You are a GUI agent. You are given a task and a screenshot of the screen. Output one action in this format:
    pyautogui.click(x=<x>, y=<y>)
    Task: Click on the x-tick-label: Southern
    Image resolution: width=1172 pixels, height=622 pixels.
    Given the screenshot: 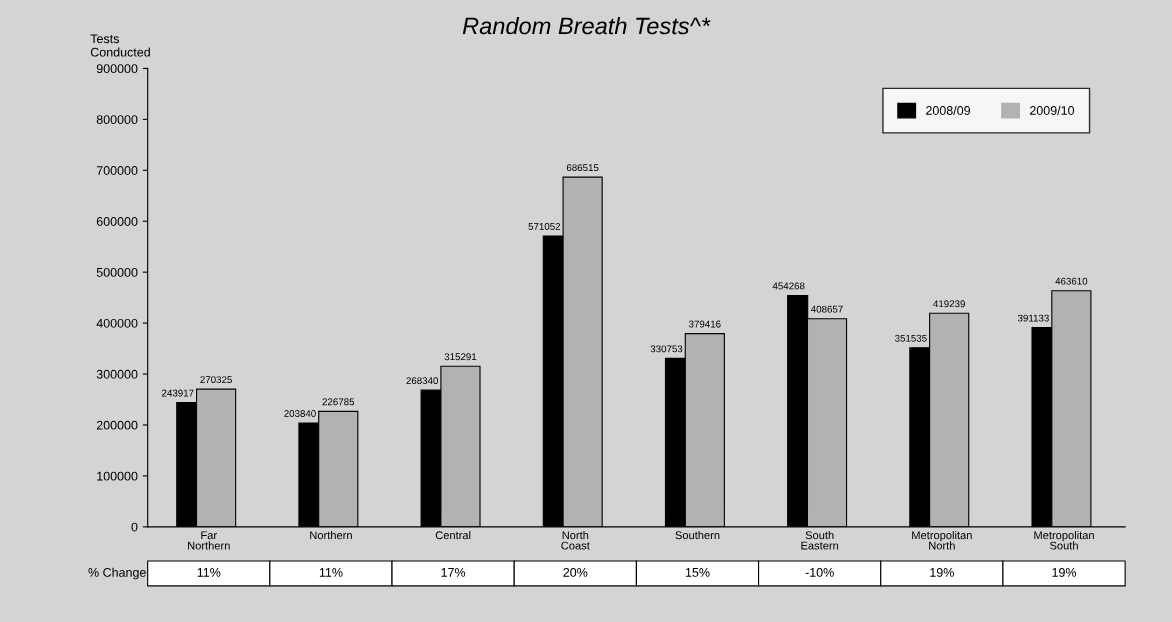 What is the action you would take?
    pyautogui.click(x=697, y=535)
    